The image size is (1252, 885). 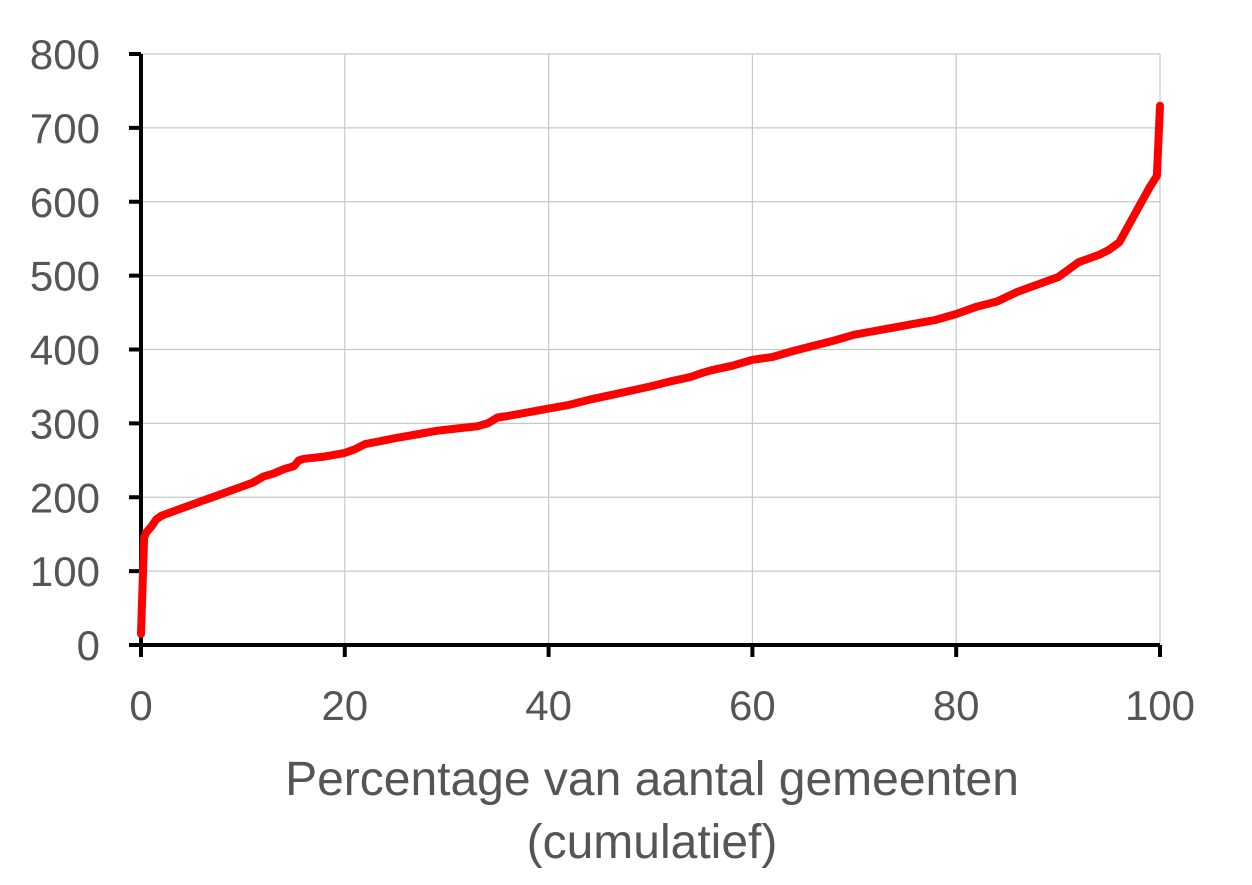 What do you see at coordinates (752, 705) in the screenshot?
I see `x-tick-label: 60` at bounding box center [752, 705].